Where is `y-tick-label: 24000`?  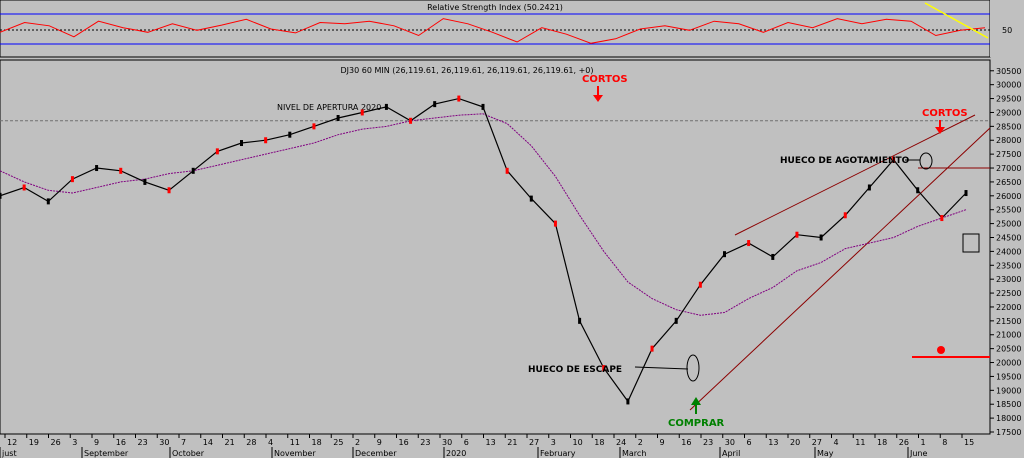 y-tick-label: 24000 is located at coordinates (1008, 251).